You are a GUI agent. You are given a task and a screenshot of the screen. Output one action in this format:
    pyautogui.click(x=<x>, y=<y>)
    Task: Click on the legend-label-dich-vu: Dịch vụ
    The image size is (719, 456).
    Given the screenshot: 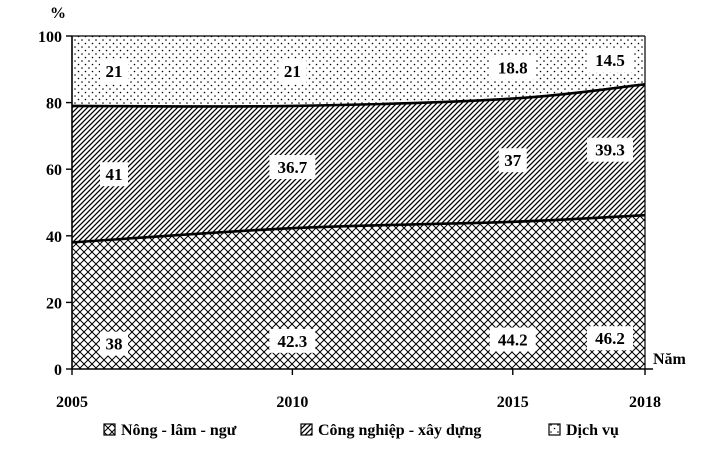 What is the action you would take?
    pyautogui.click(x=592, y=430)
    